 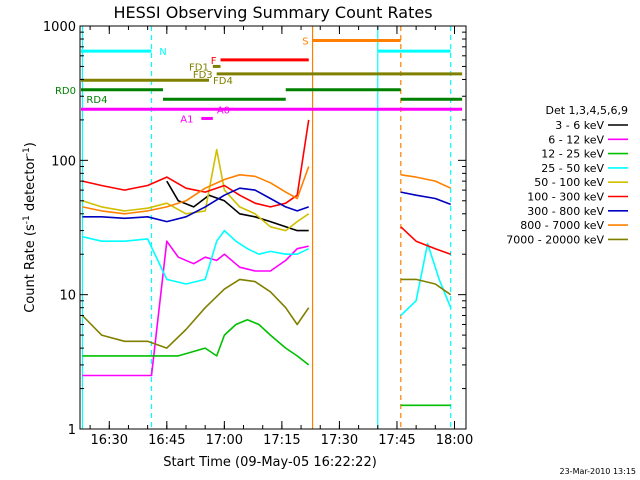 What do you see at coordinates (59, 27) in the screenshot?
I see `y-tick-label: 1000` at bounding box center [59, 27].